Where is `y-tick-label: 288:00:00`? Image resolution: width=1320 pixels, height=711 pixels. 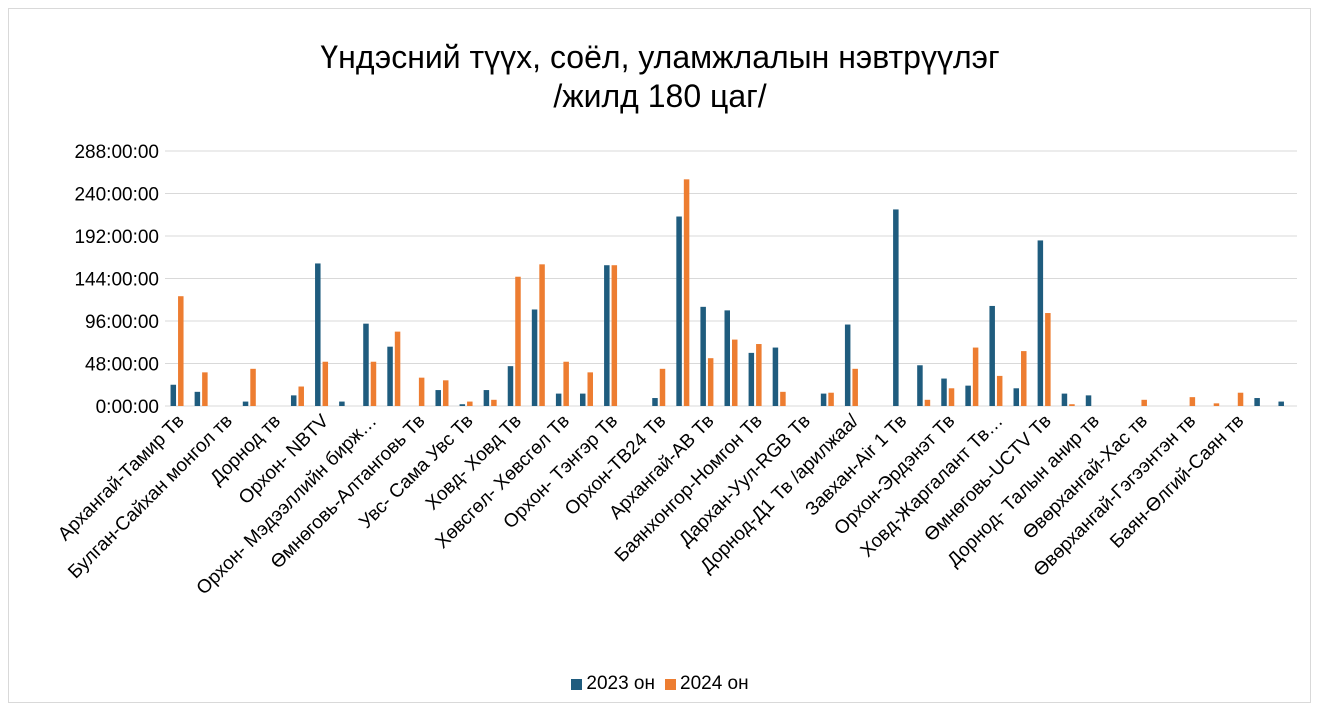 y-tick-label: 288:00:00 is located at coordinates (116, 152).